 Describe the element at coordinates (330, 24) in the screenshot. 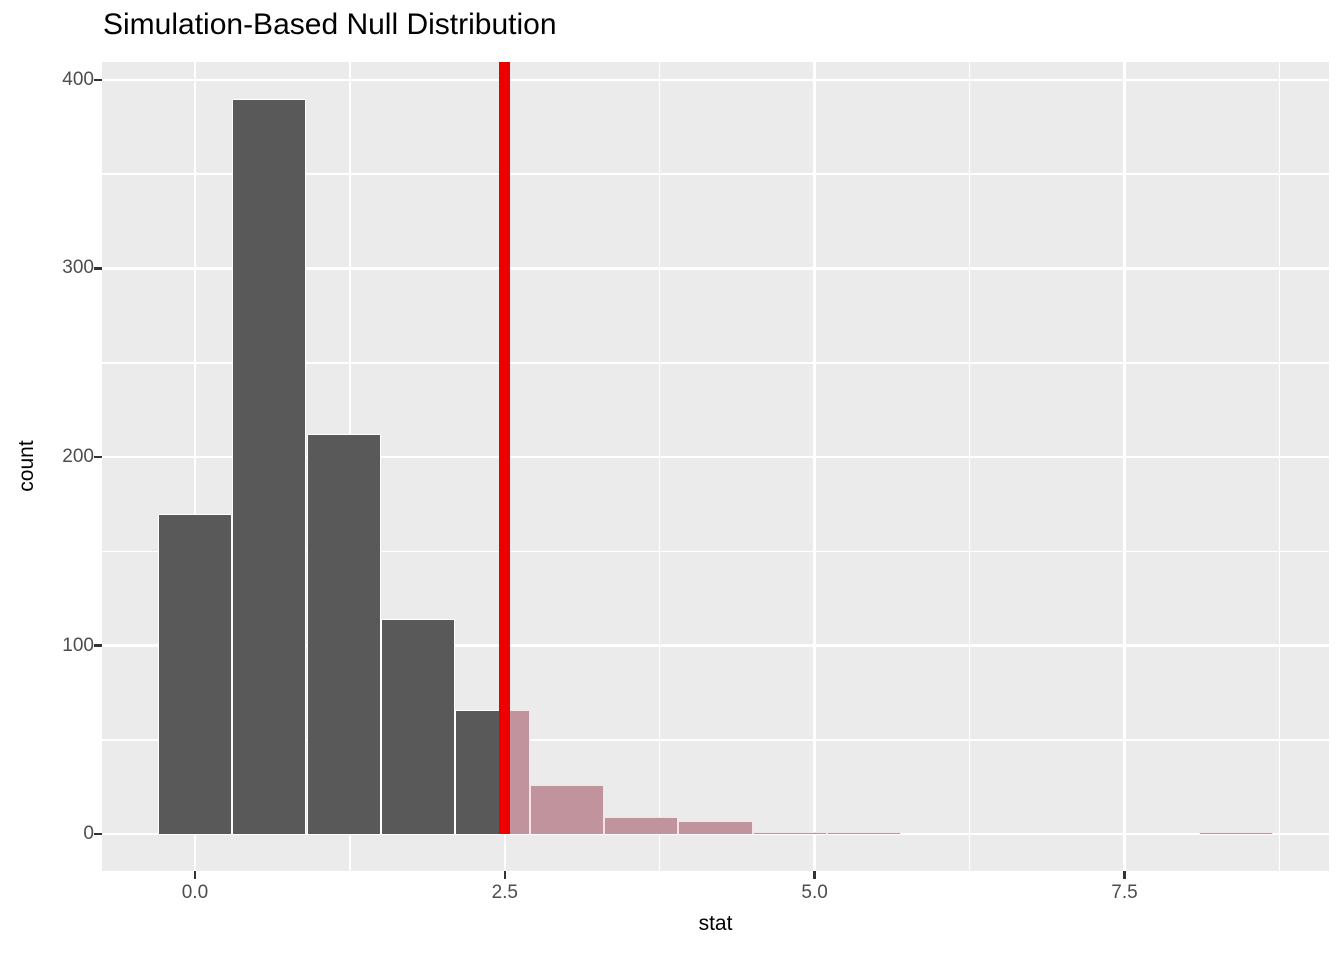

I see `chart-title: Simulation-Based Null Distribution` at that location.